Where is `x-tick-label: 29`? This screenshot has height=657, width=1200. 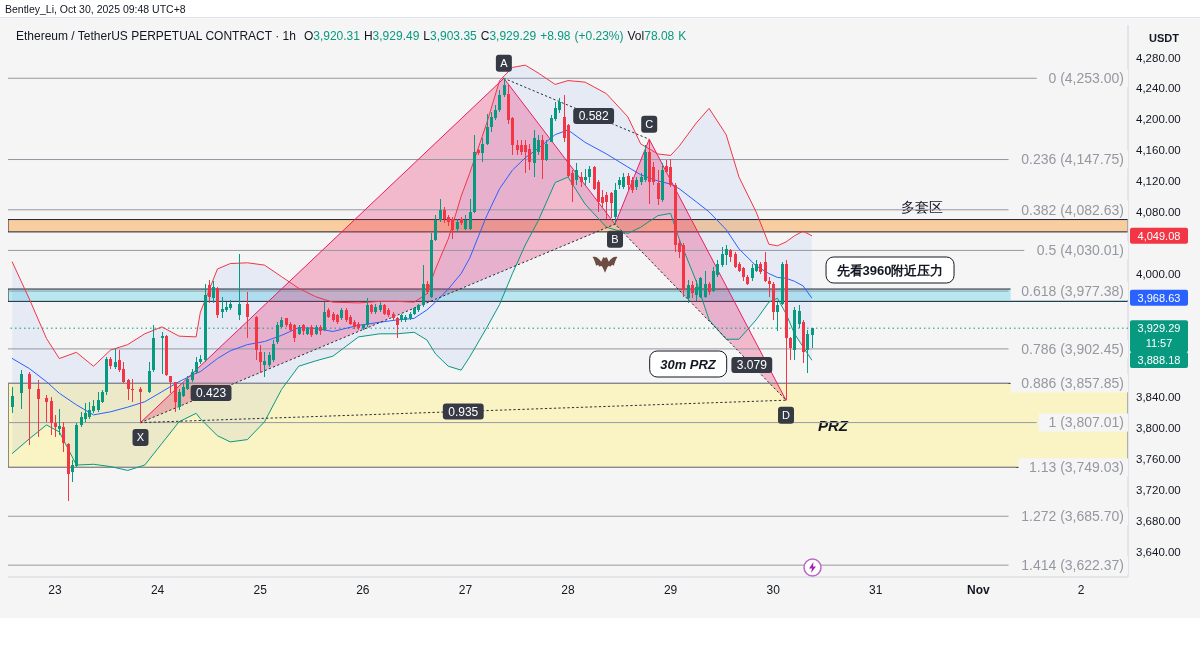
x-tick-label: 29 is located at coordinates (670, 589).